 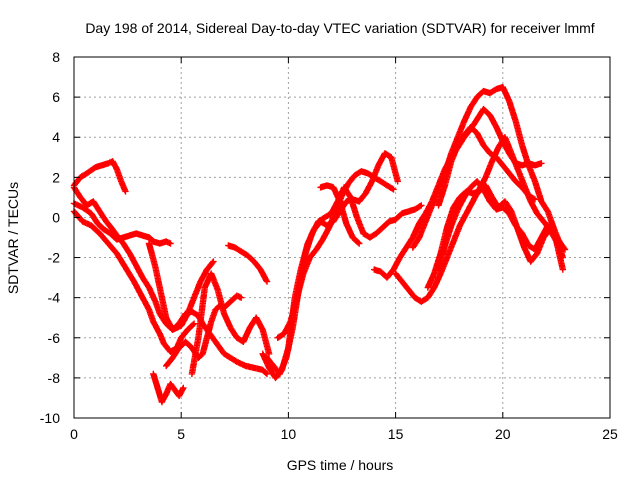 What do you see at coordinates (56, 137) in the screenshot?
I see `y-tick-label: 4` at bounding box center [56, 137].